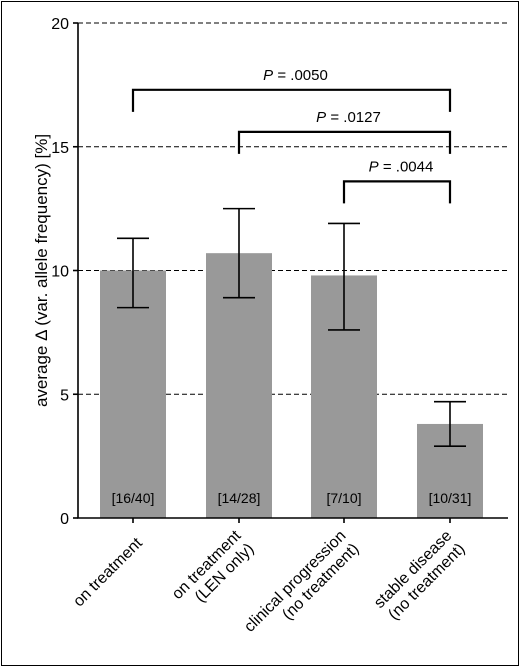 The width and height of the screenshot is (520, 667). I want to click on x-category-label-2: clinical progression(no treatment), so click(301, 587).